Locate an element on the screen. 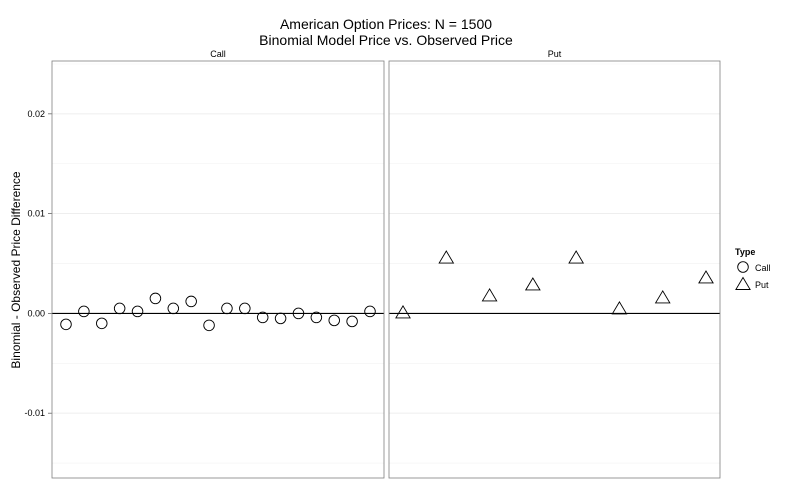  y-axis-label: Binomial - Observed Price Difference is located at coordinates (16, 270).